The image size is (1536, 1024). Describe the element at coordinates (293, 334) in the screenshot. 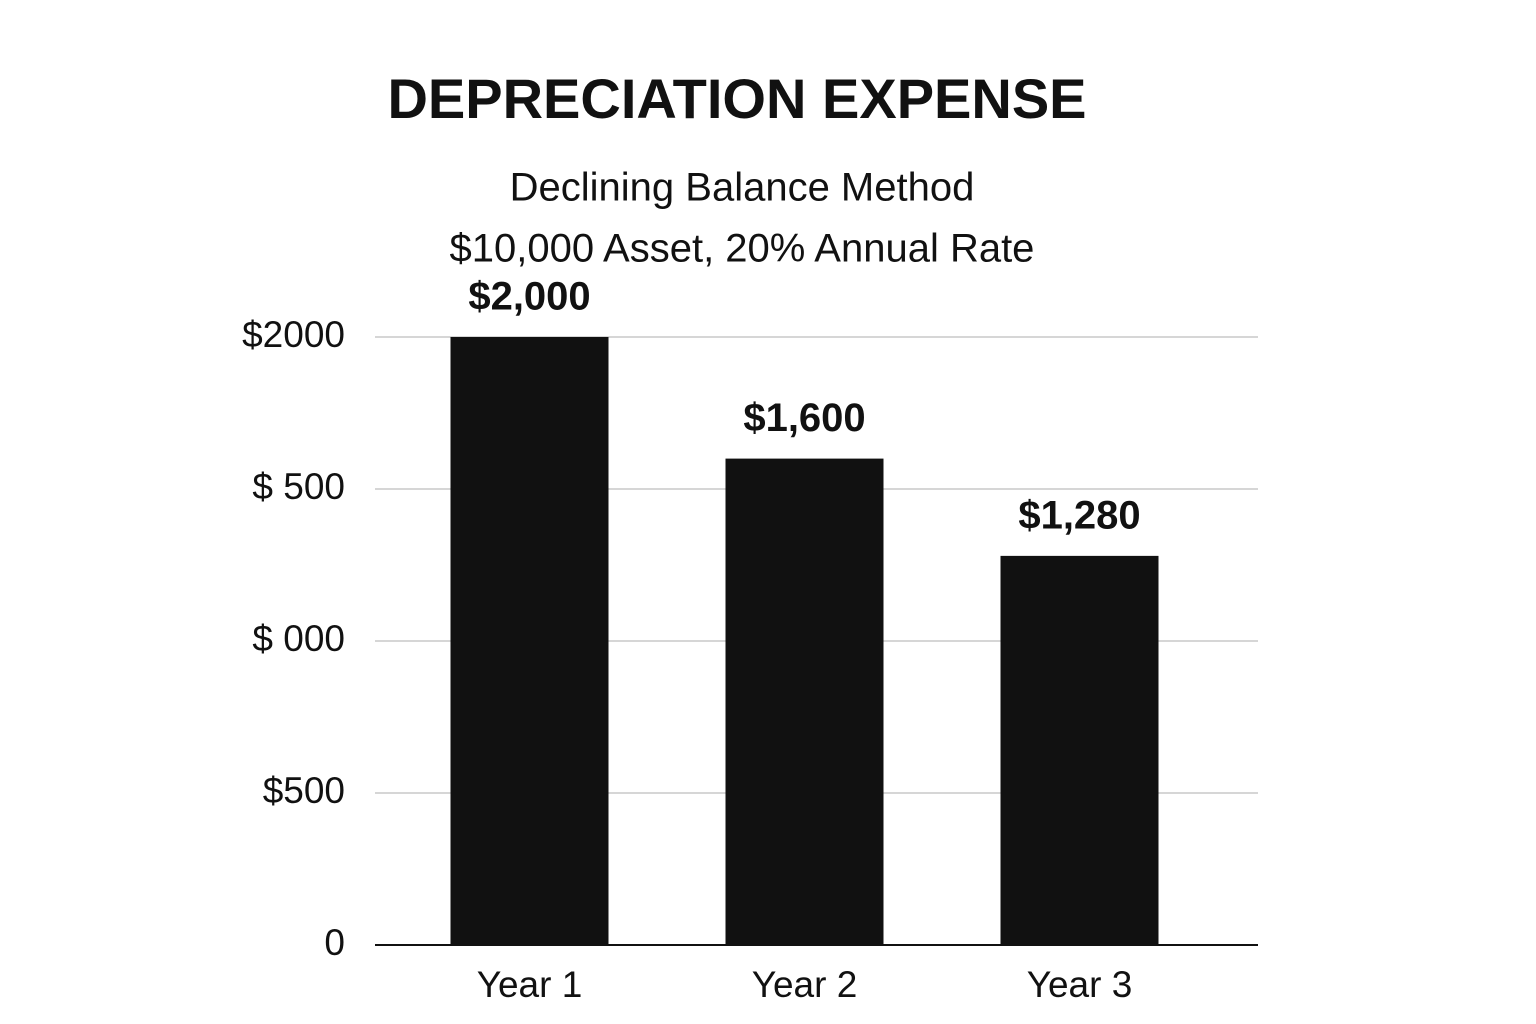

I see `y-tick-label: $2000` at that location.